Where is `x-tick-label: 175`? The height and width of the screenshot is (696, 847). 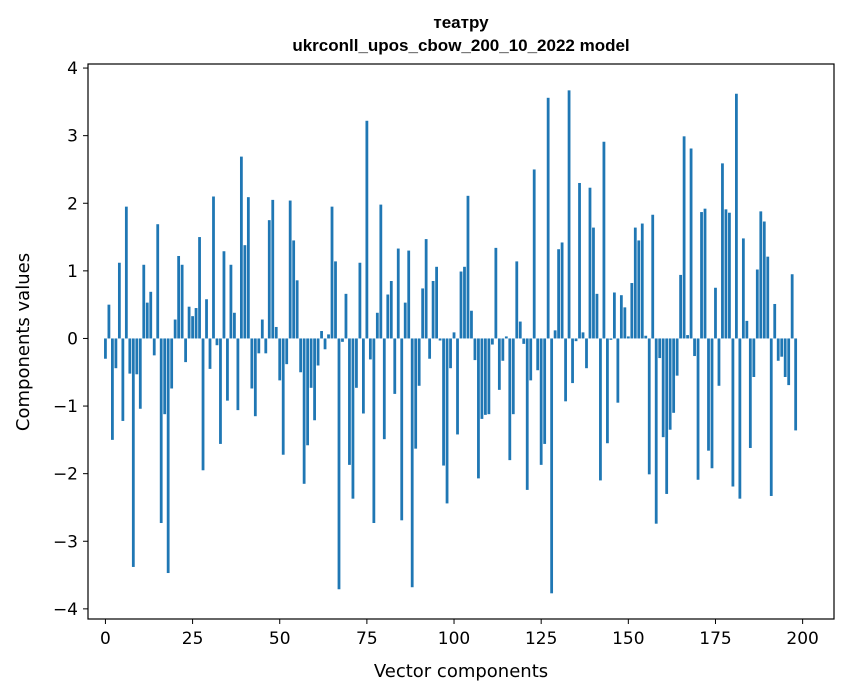
x-tick-label: 175 is located at coordinates (715, 639).